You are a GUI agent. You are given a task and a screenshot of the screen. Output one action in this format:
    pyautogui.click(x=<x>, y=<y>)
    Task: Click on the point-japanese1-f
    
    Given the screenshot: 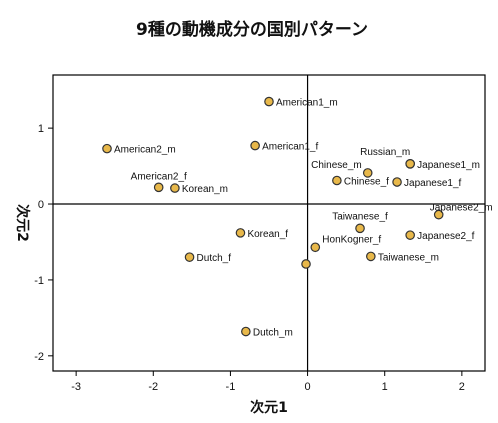 What is the action you would take?
    pyautogui.click(x=397, y=182)
    